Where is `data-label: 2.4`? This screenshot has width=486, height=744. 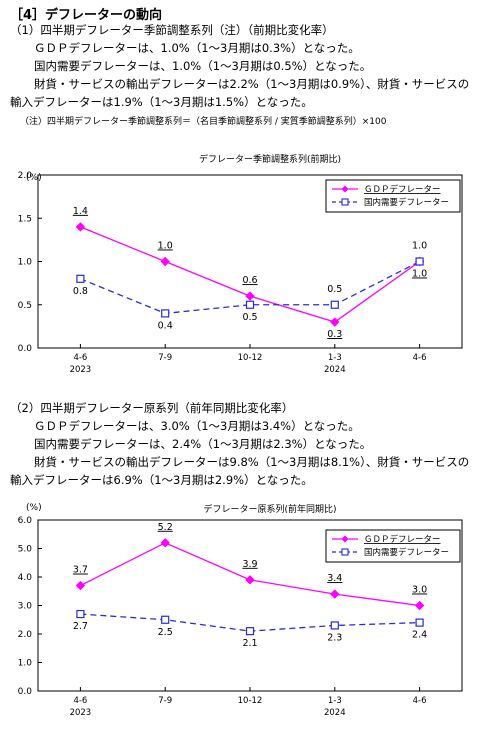
data-label: 2.4 is located at coordinates (419, 635).